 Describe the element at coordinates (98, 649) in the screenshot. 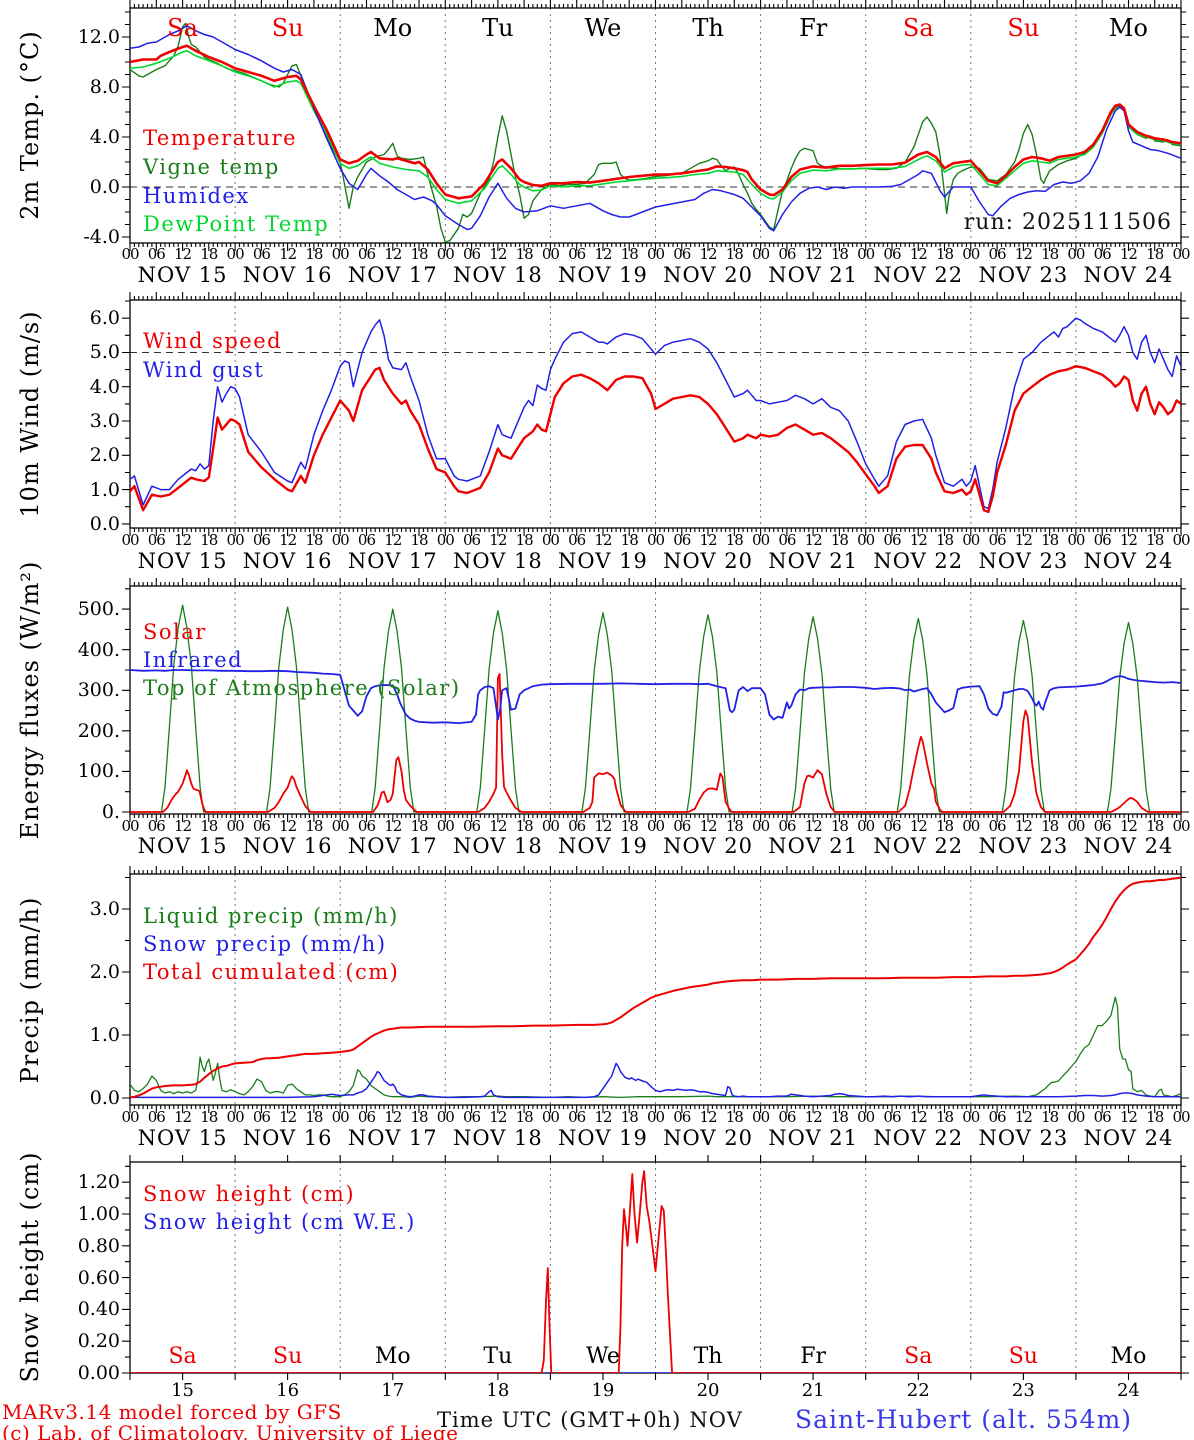

I see `y-tick-label: 400.` at that location.